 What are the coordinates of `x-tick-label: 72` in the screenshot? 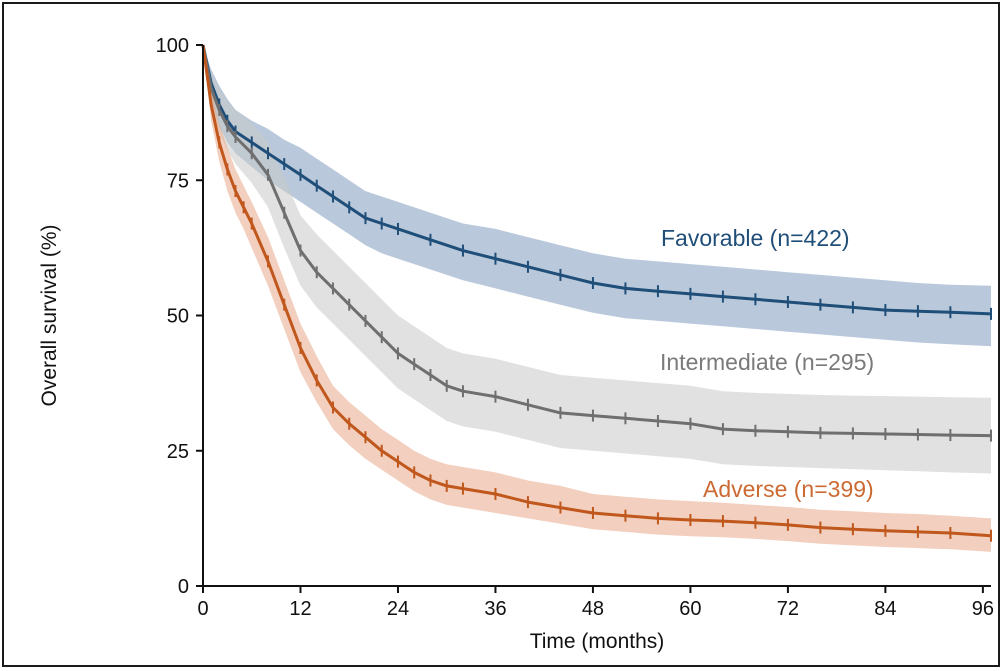 It's located at (788, 609).